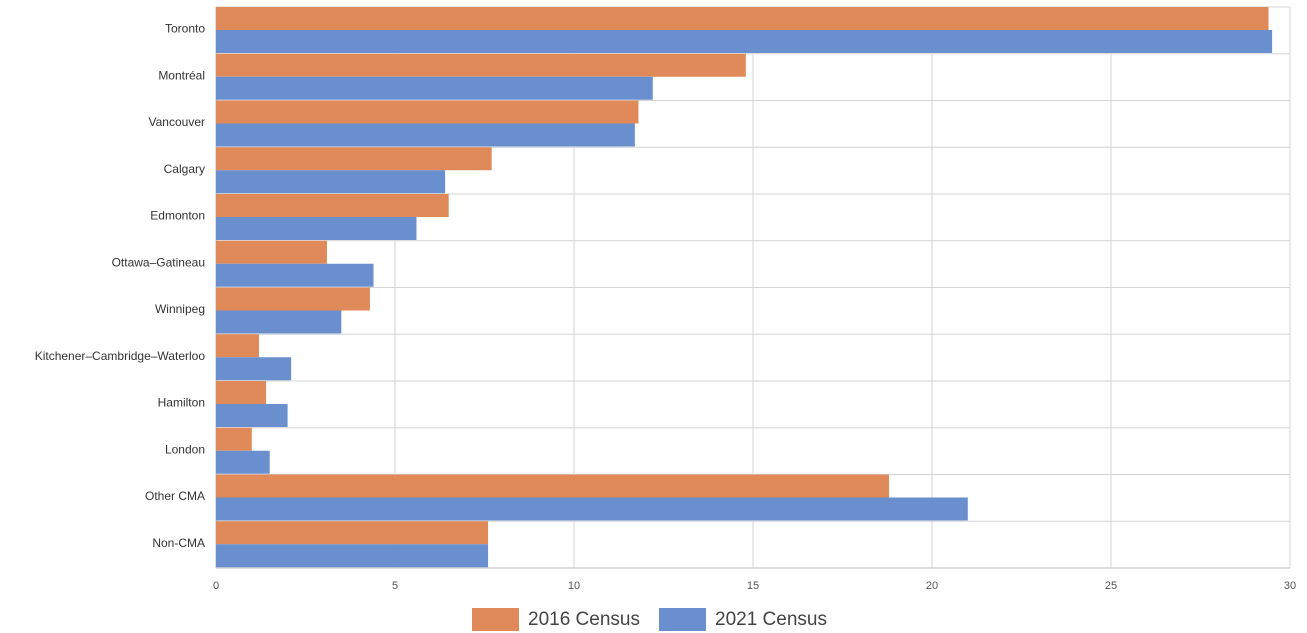 The width and height of the screenshot is (1307, 633). Describe the element at coordinates (158, 262) in the screenshot. I see `category-label: Ottawa–Gatineau` at that location.